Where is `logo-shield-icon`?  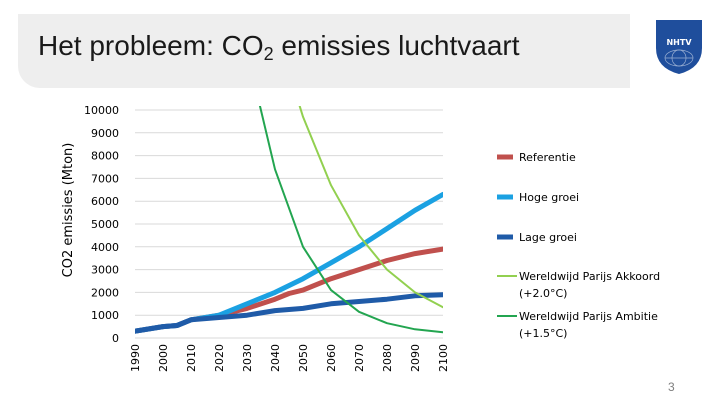 logo-shield-icon is located at coordinates (679, 47).